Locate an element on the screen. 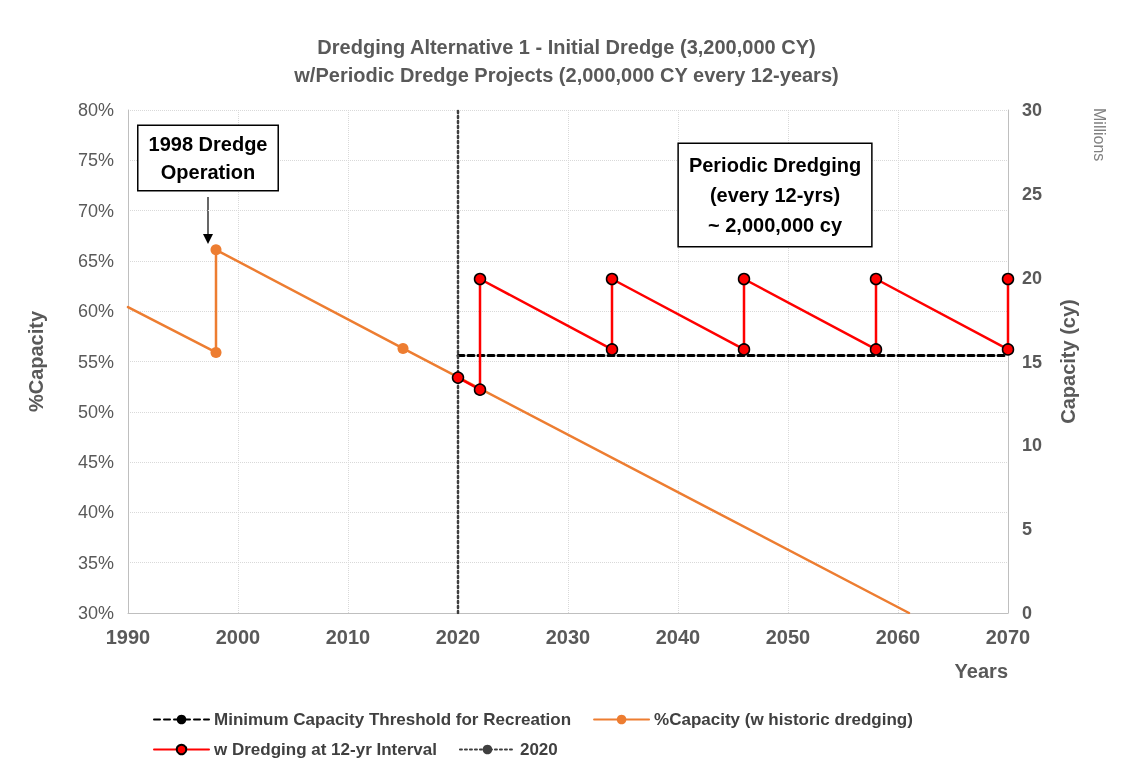  y-tick-label: 35% is located at coordinates (95, 562).